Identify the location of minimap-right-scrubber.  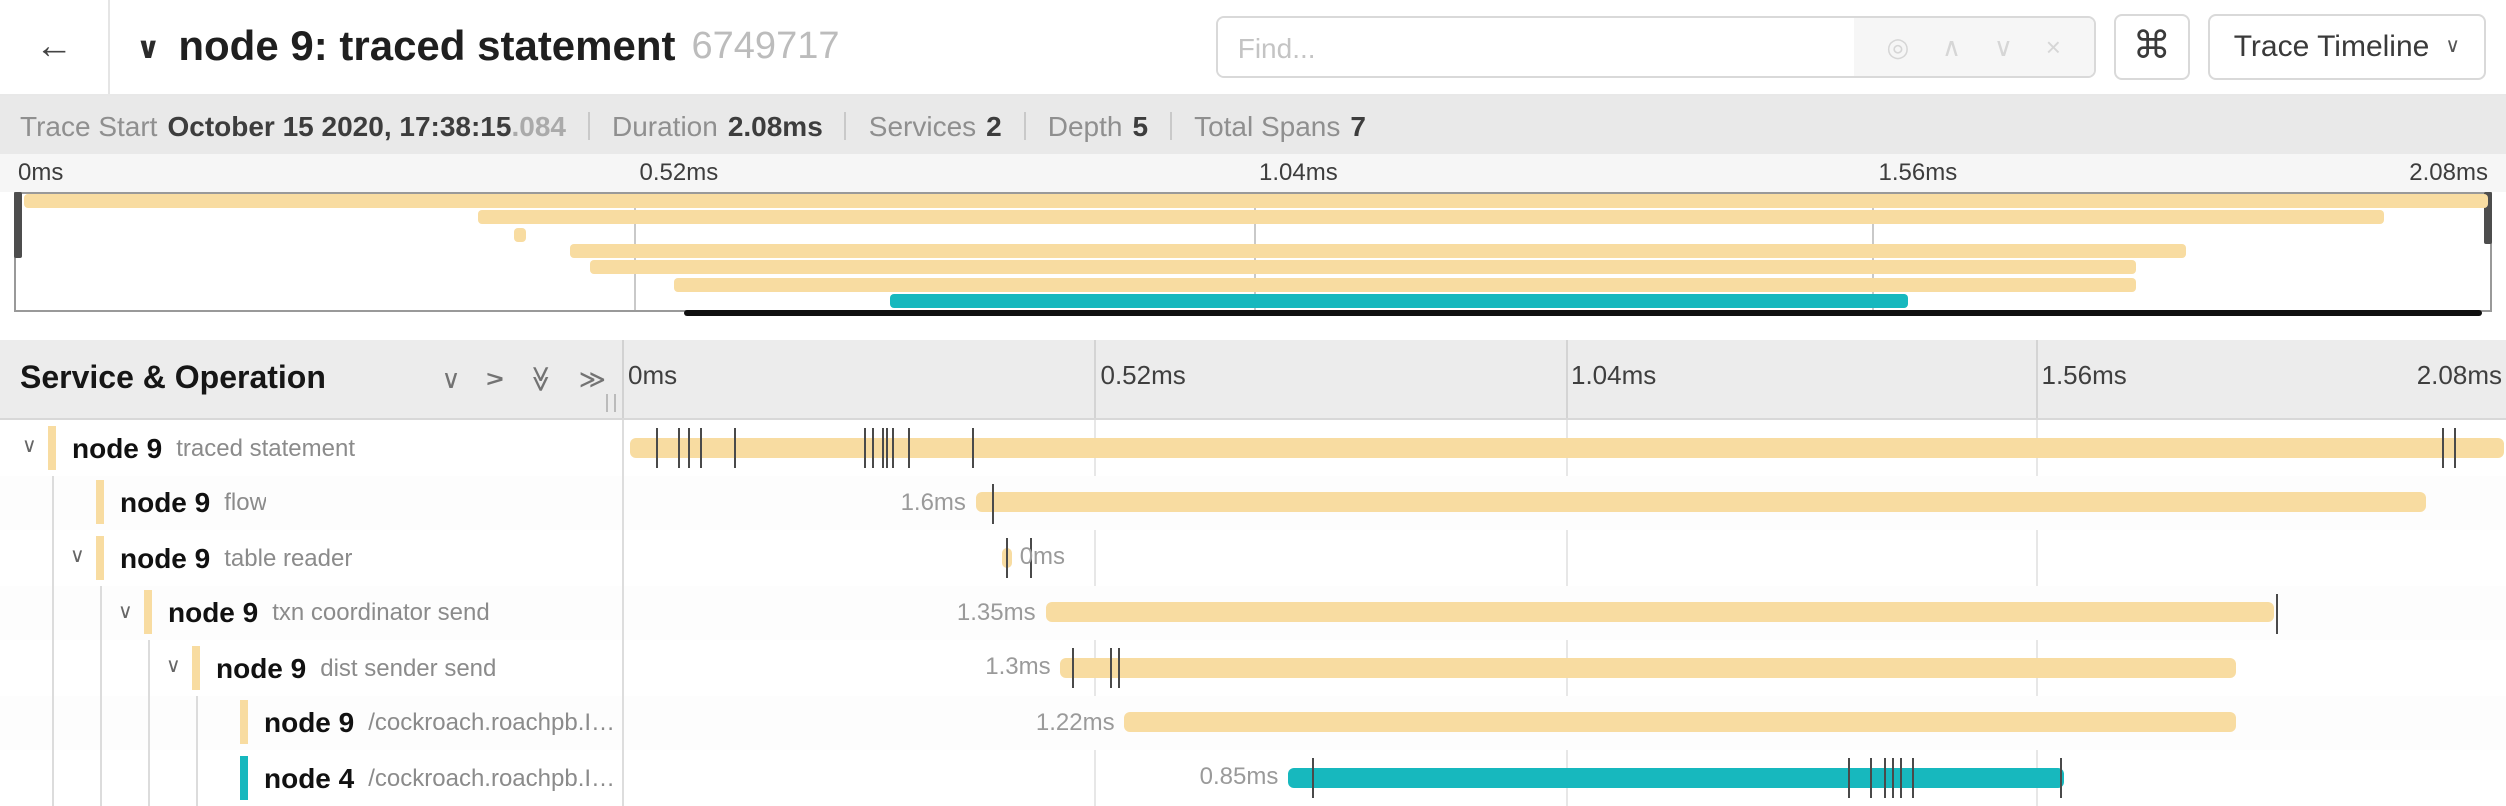
(2488, 218).